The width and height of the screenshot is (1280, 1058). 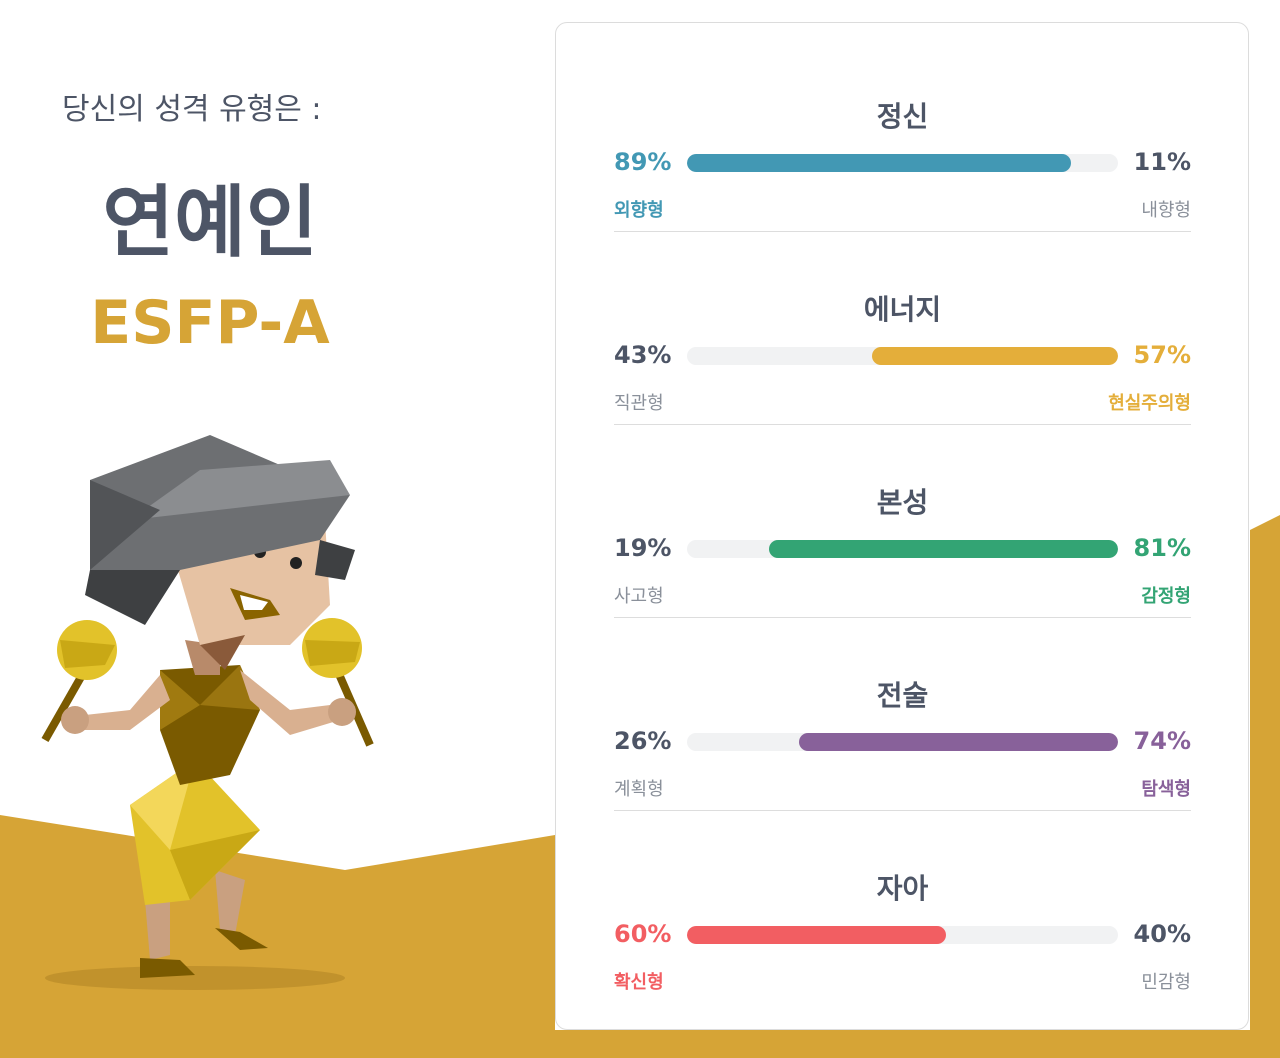 What do you see at coordinates (902, 906) in the screenshot?
I see `trait-identity: 자아 60% 40% 확신형 민감형` at bounding box center [902, 906].